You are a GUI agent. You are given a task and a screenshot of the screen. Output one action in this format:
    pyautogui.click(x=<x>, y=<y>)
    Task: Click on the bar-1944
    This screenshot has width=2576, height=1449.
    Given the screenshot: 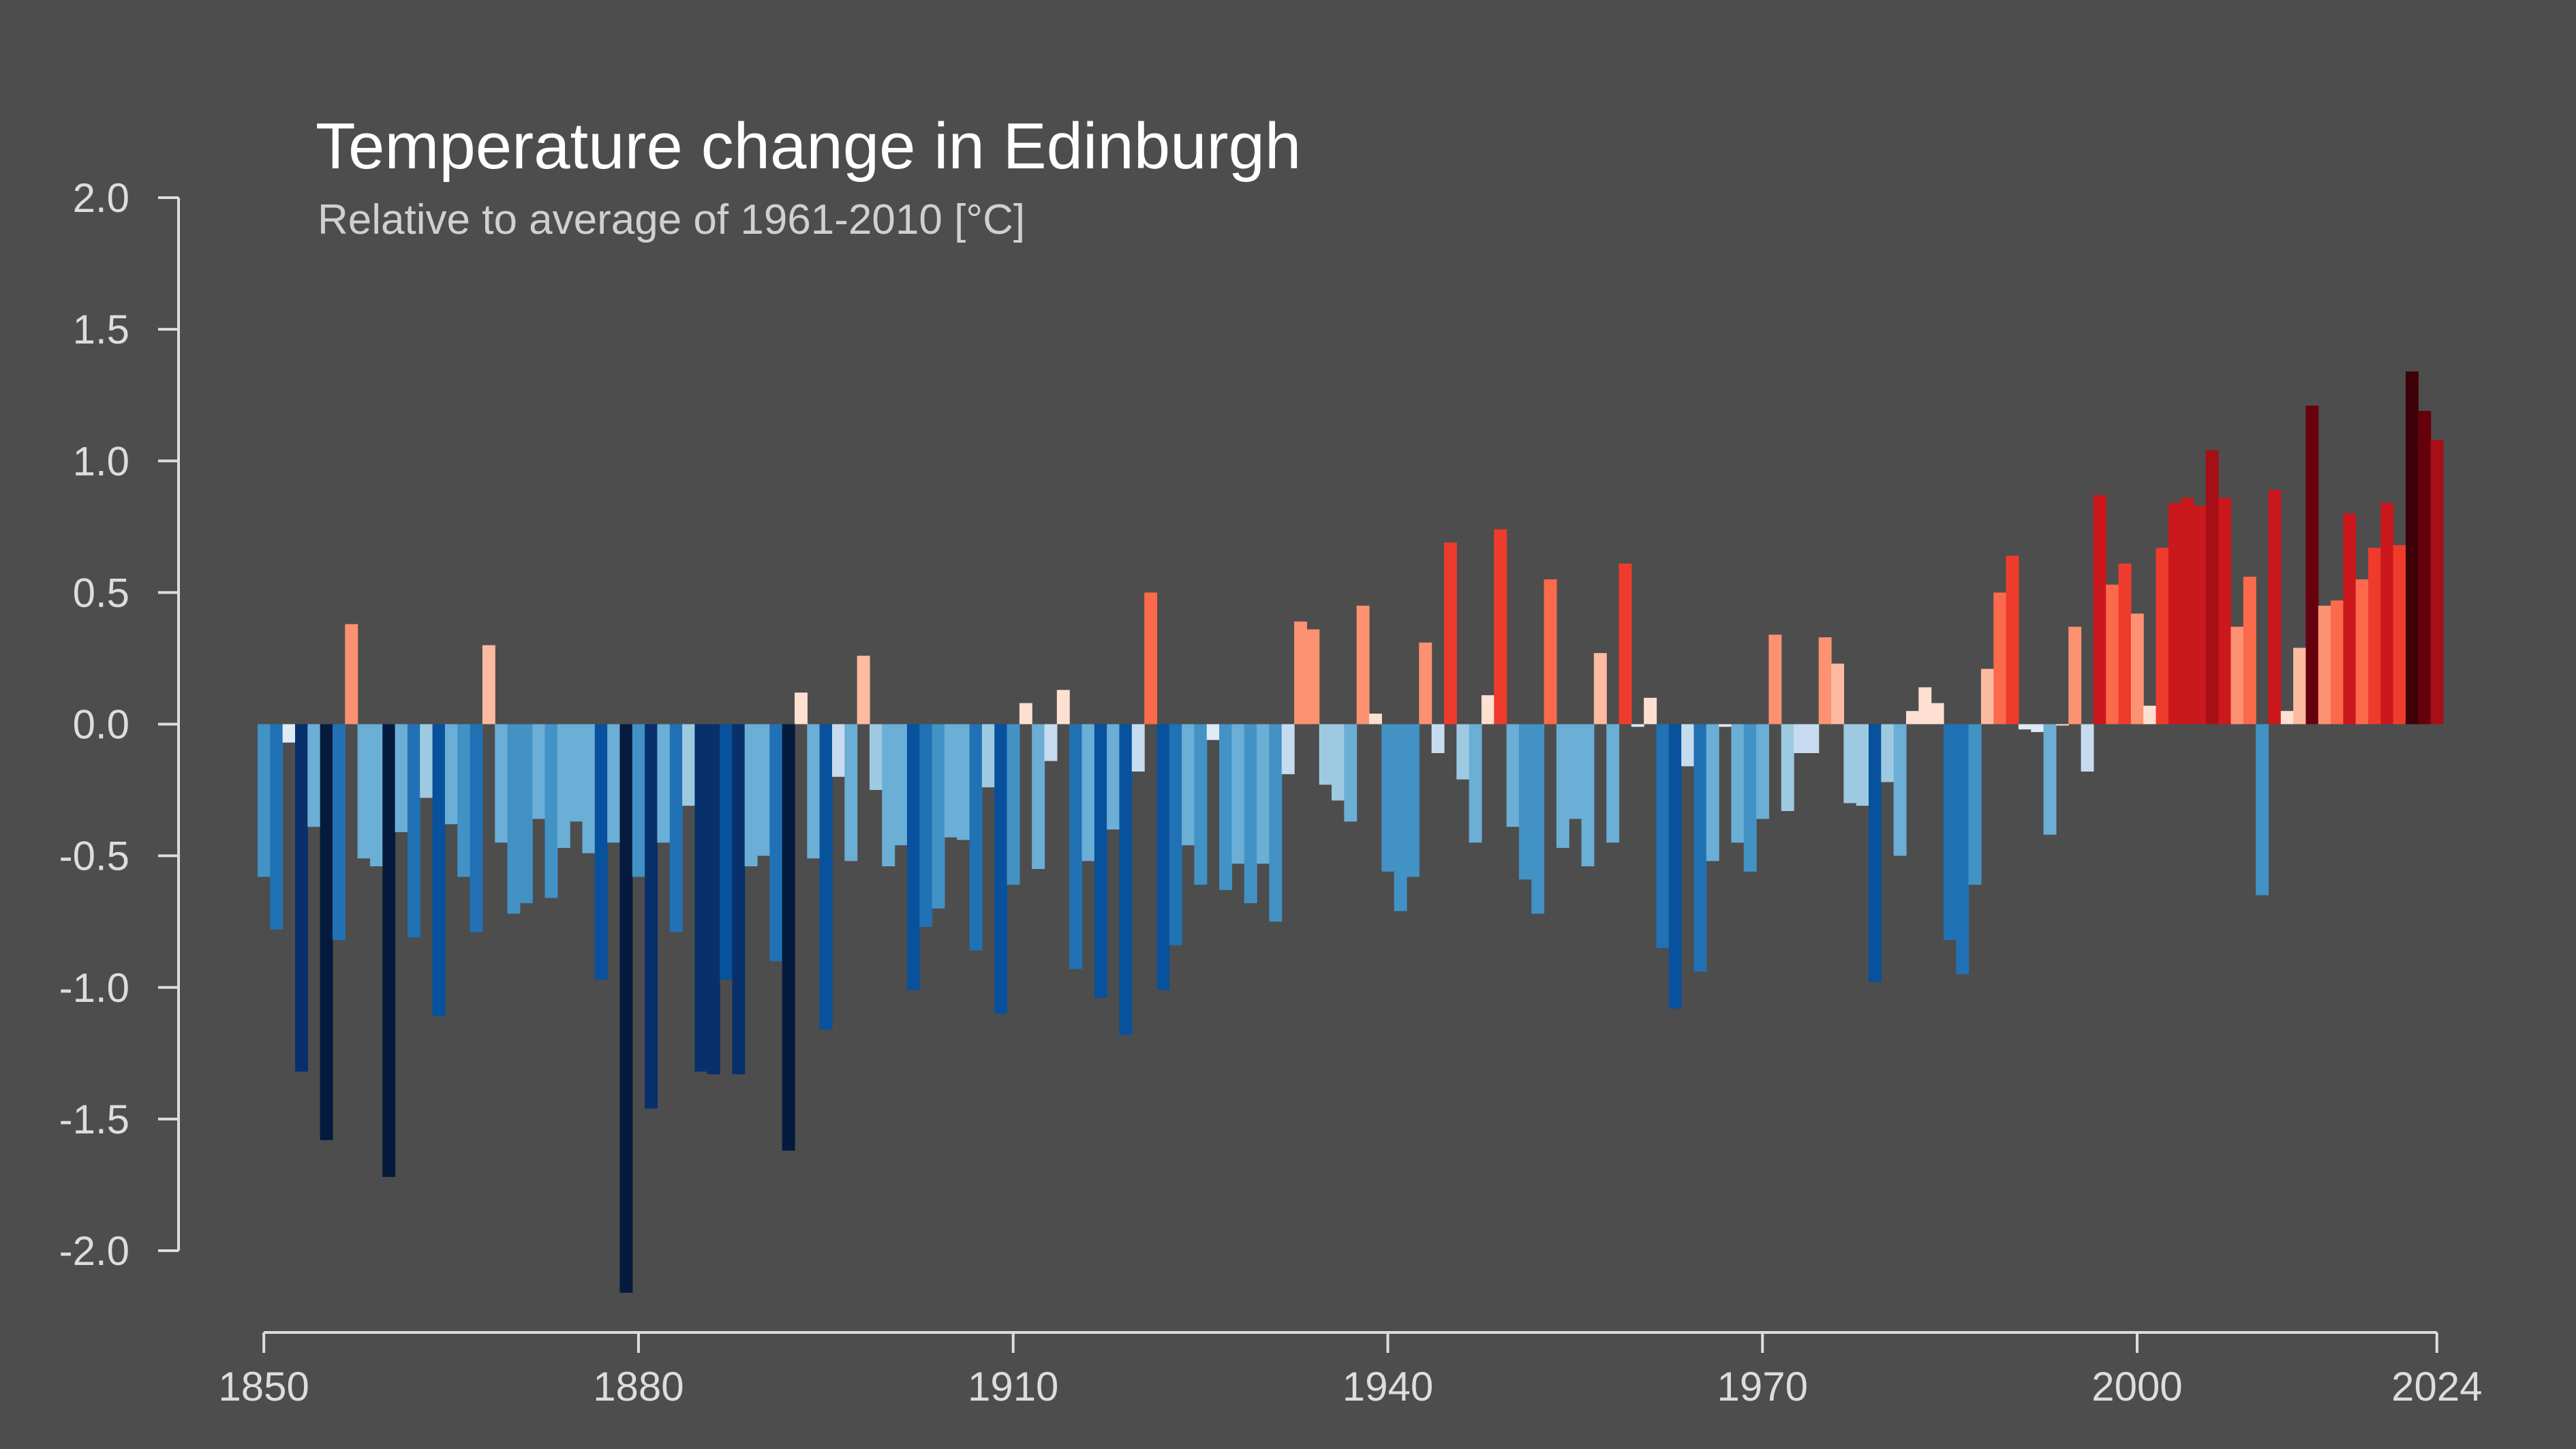 What is the action you would take?
    pyautogui.click(x=1438, y=739)
    